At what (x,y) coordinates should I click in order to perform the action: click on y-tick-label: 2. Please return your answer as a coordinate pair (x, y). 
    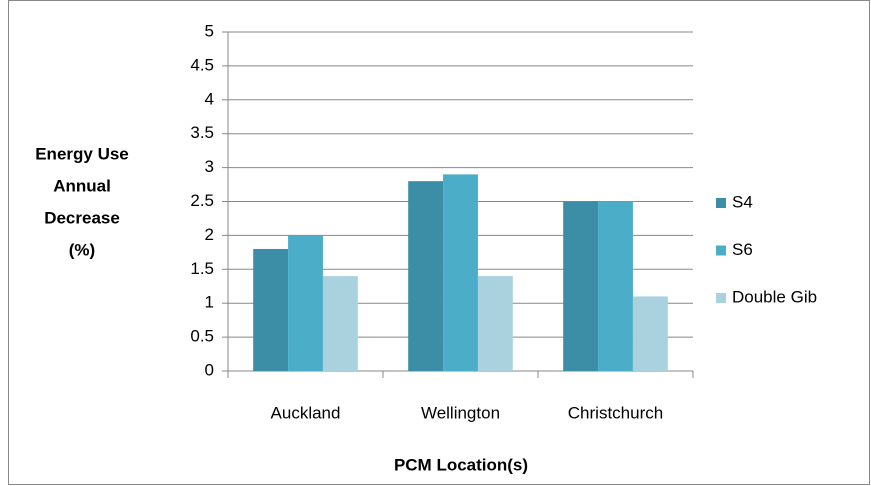
    Looking at the image, I should click on (209, 234).